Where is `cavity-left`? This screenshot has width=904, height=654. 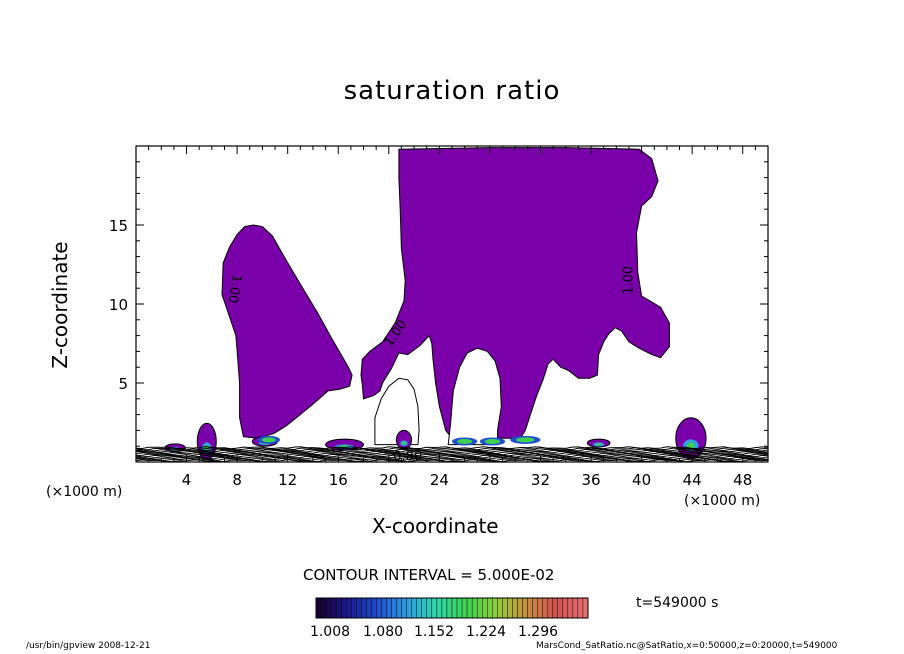 cavity-left is located at coordinates (397, 411).